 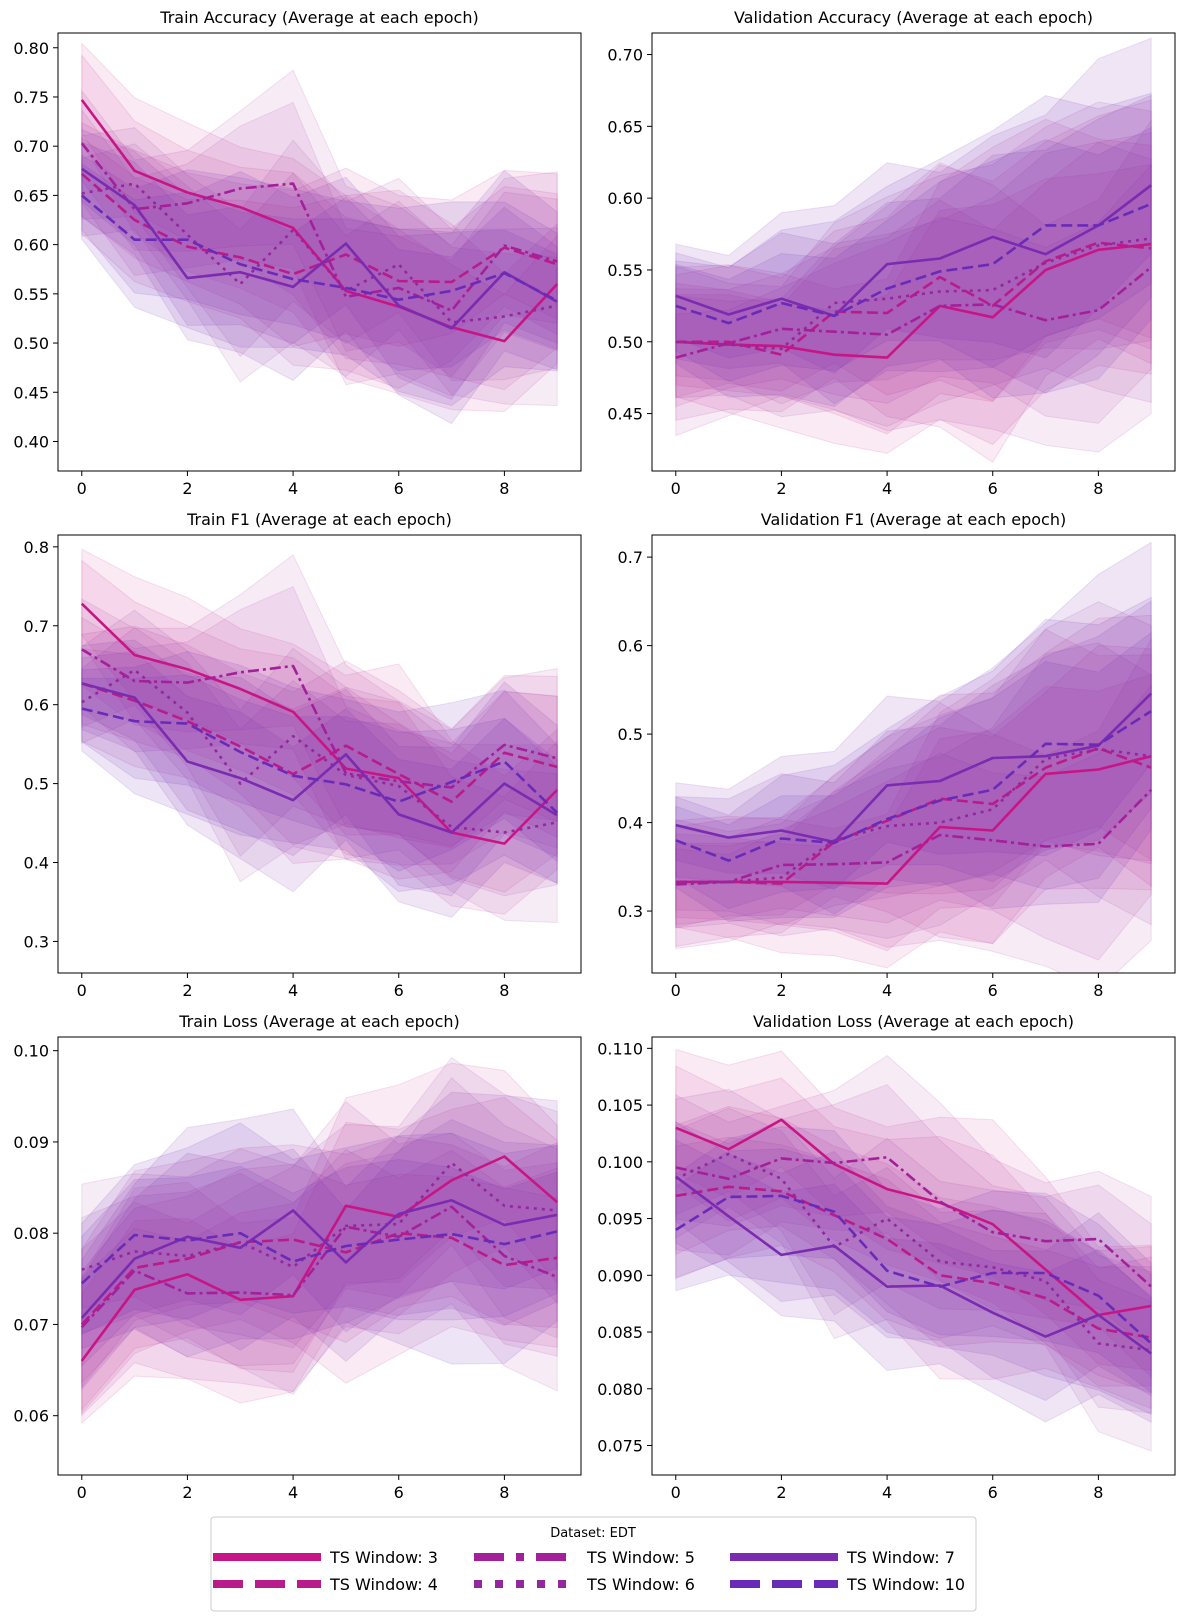 What do you see at coordinates (31, 343) in the screenshot?
I see `y-tick-label: 0.50` at bounding box center [31, 343].